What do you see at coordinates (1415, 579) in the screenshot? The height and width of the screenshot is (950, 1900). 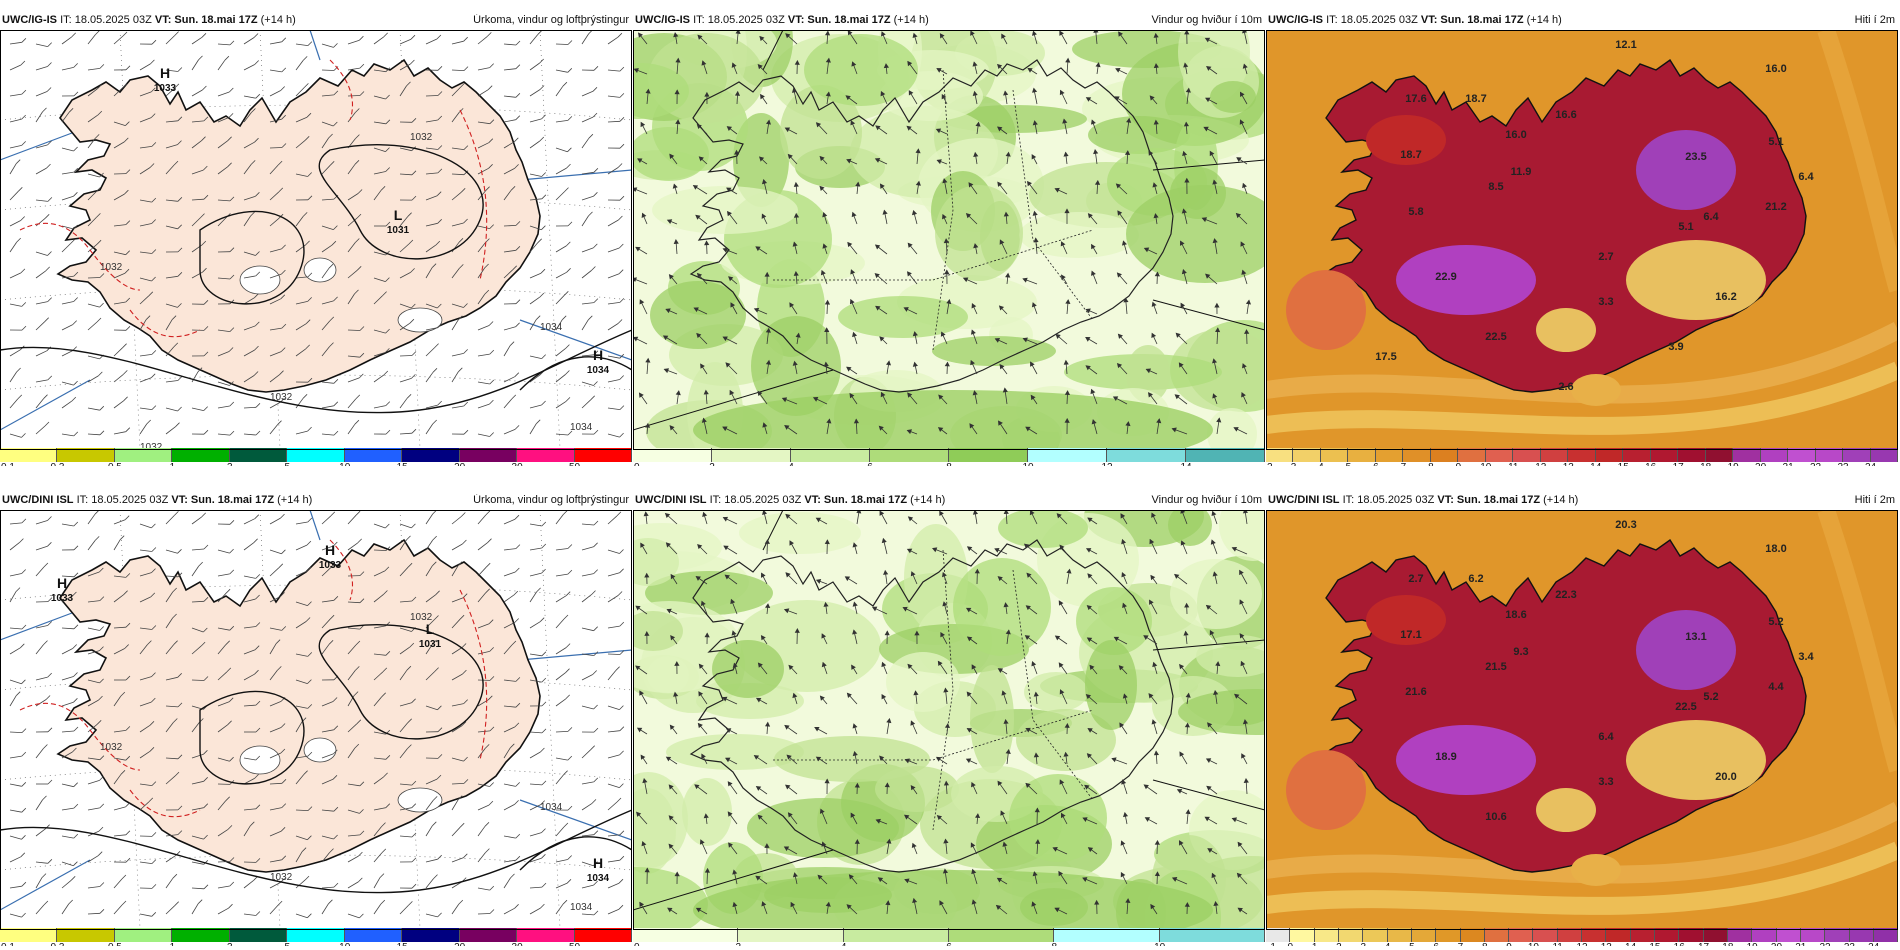 I see `temperature-label: 2.7` at bounding box center [1415, 579].